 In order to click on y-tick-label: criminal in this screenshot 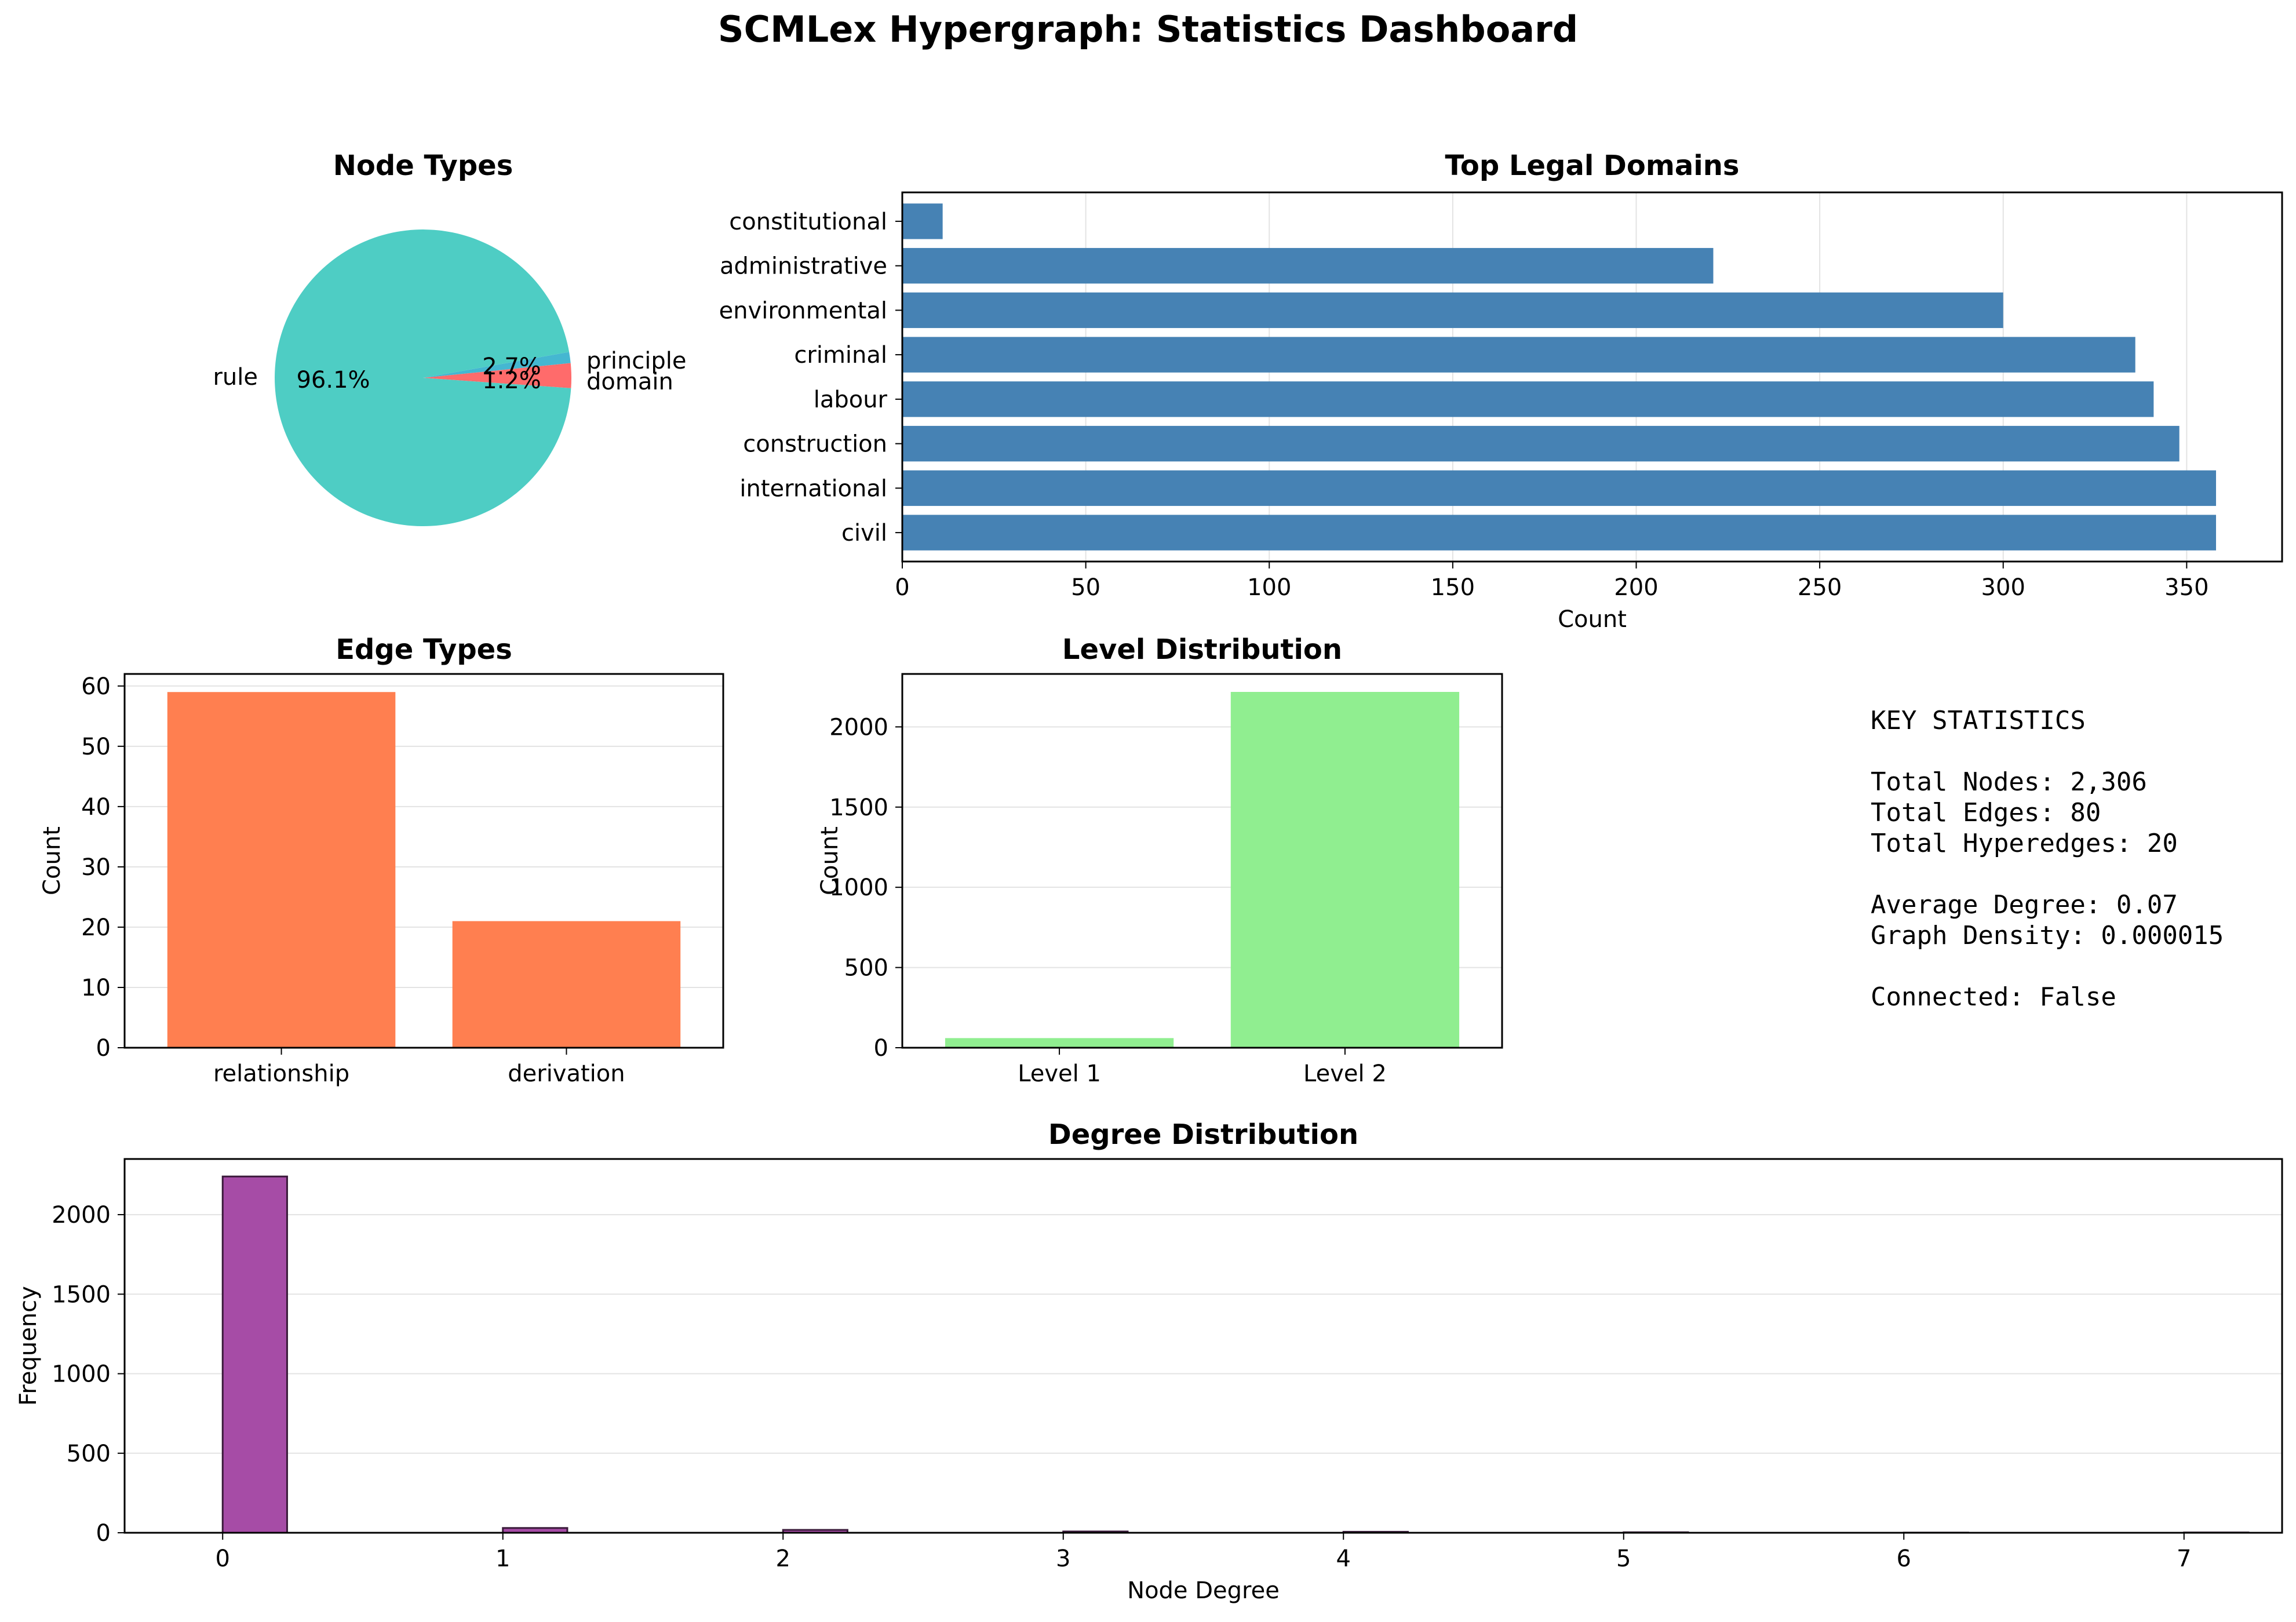, I will do `click(840, 355)`.